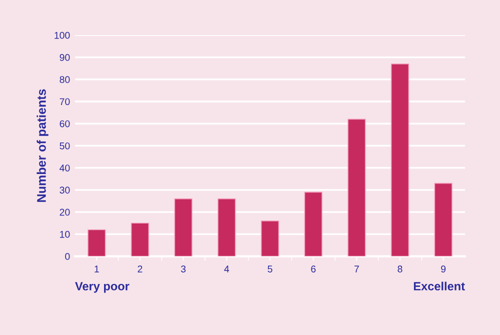  What do you see at coordinates (227, 269) in the screenshot?
I see `x-tick-label: 4` at bounding box center [227, 269].